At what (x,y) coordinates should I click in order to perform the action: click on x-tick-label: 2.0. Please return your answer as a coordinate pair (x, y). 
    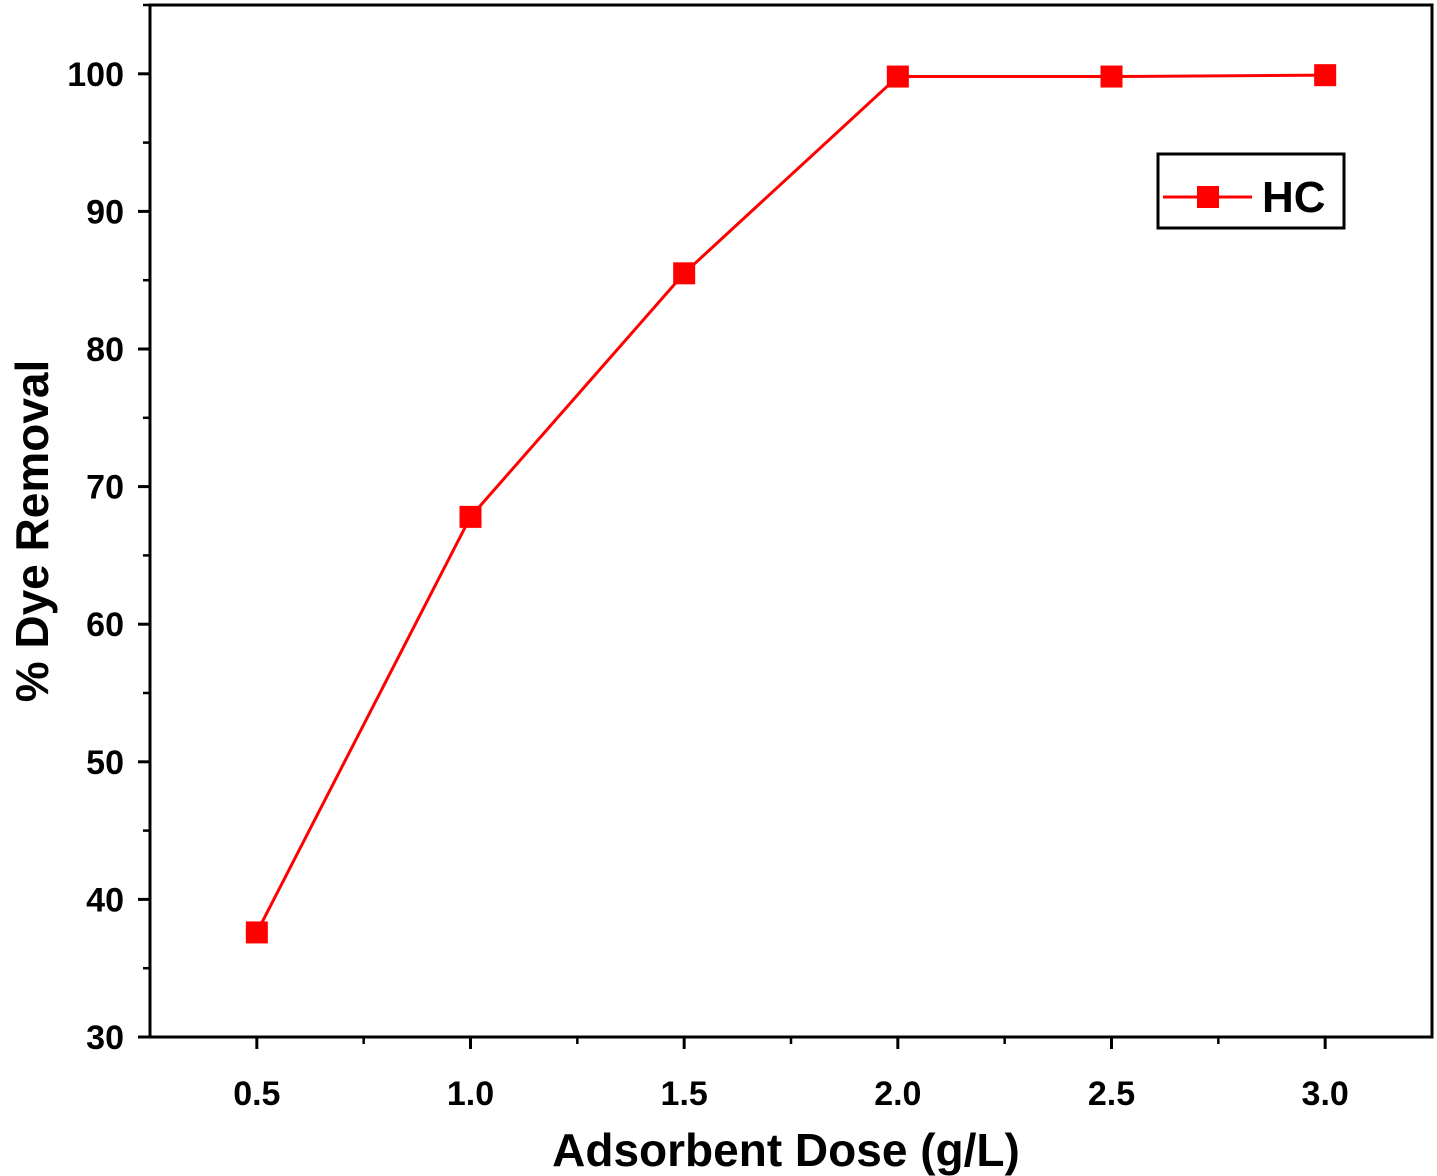
    Looking at the image, I should click on (897, 1094).